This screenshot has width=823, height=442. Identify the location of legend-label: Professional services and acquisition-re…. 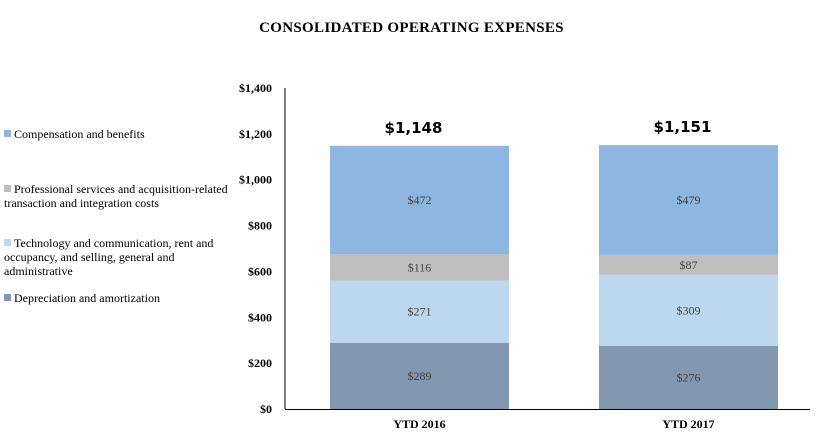
(116, 196).